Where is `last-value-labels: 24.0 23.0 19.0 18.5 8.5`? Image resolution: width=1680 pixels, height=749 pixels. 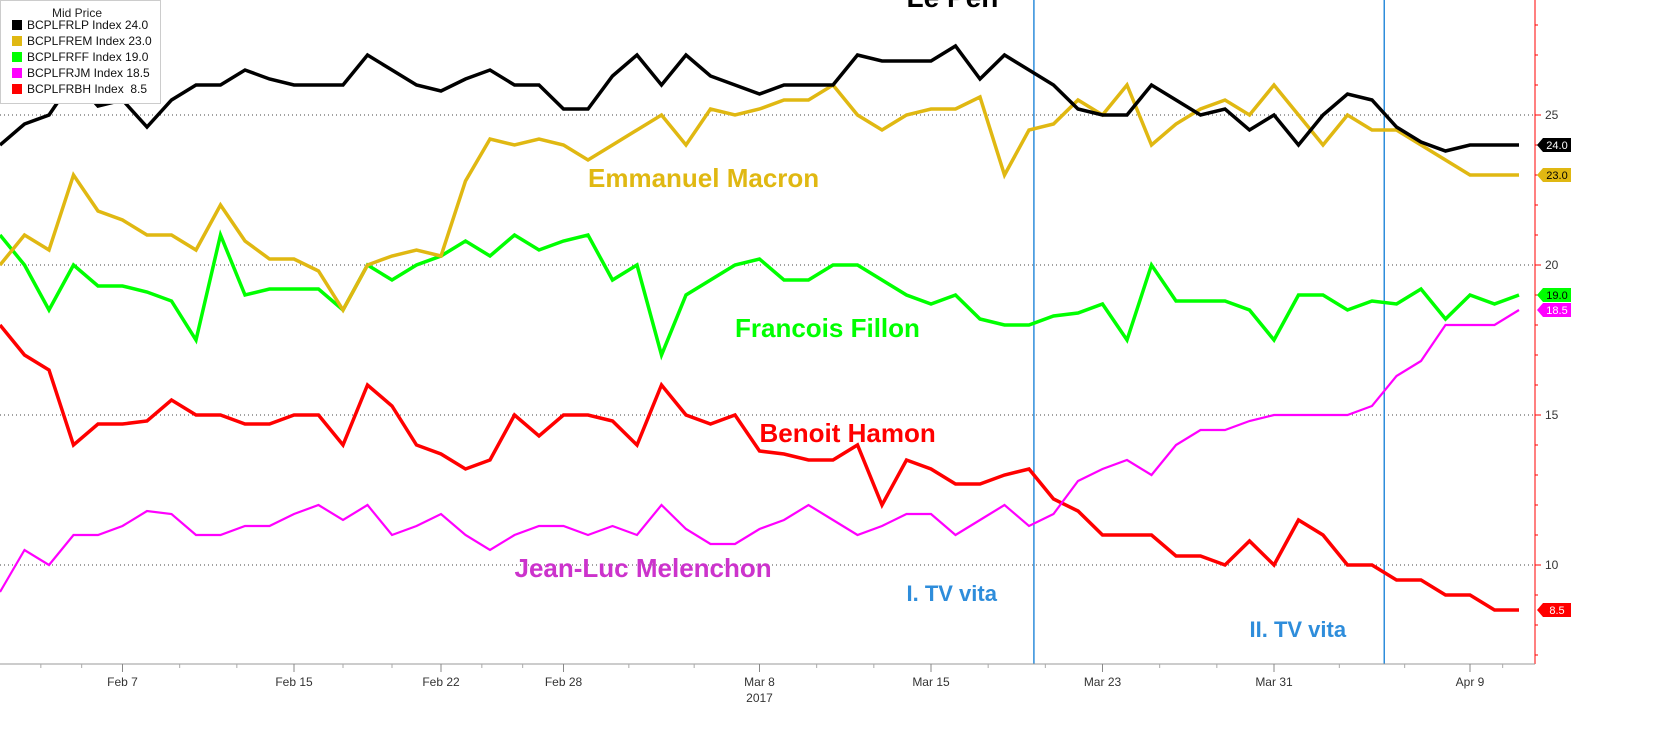
last-value-labels: 24.0 23.0 19.0 18.5 8.5 is located at coordinates (1554, 377).